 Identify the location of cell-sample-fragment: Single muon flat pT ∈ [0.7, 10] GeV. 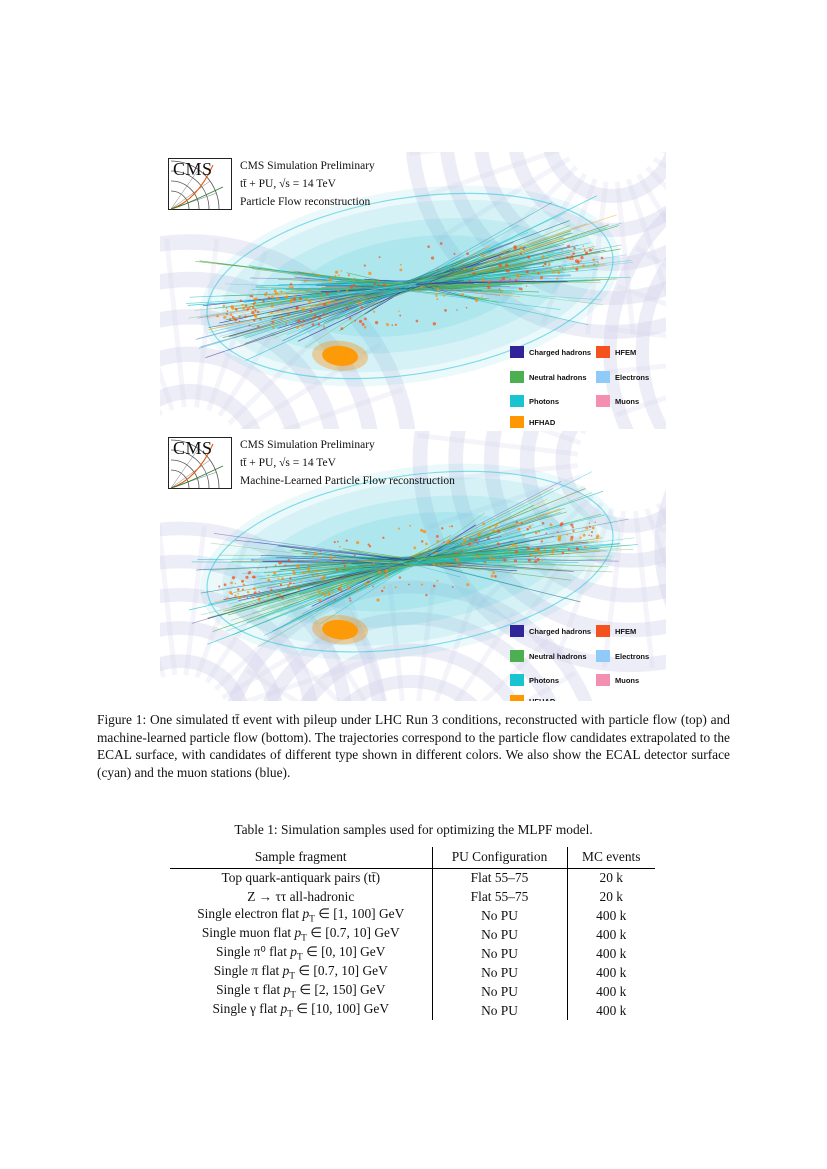
(300, 934).